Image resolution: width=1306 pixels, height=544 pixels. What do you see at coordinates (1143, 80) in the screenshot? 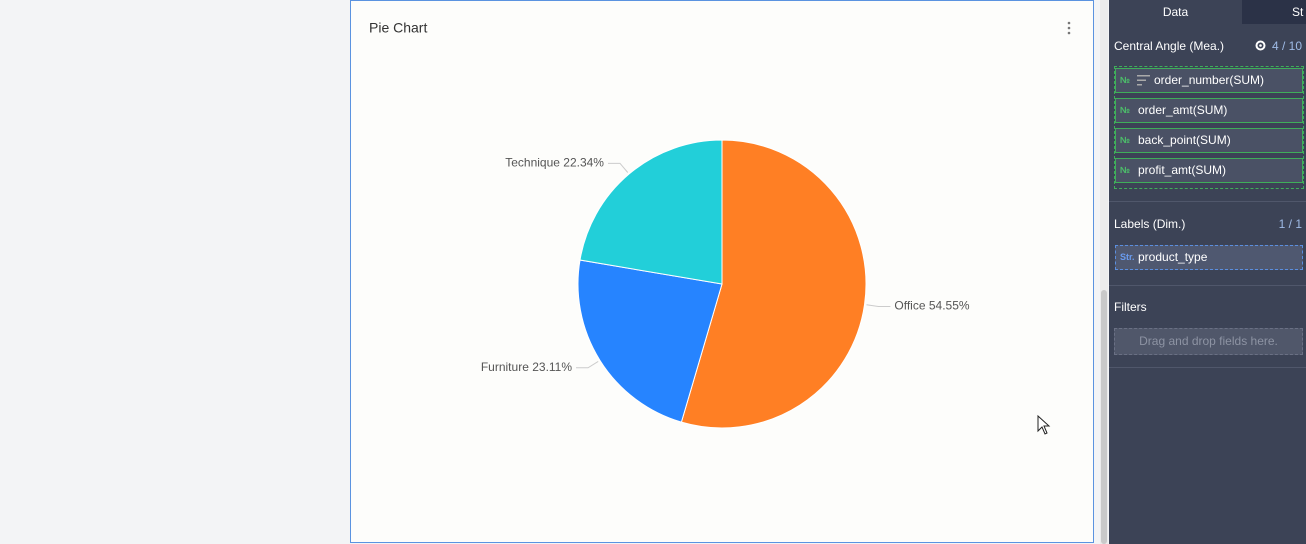
I see `sort-icon` at bounding box center [1143, 80].